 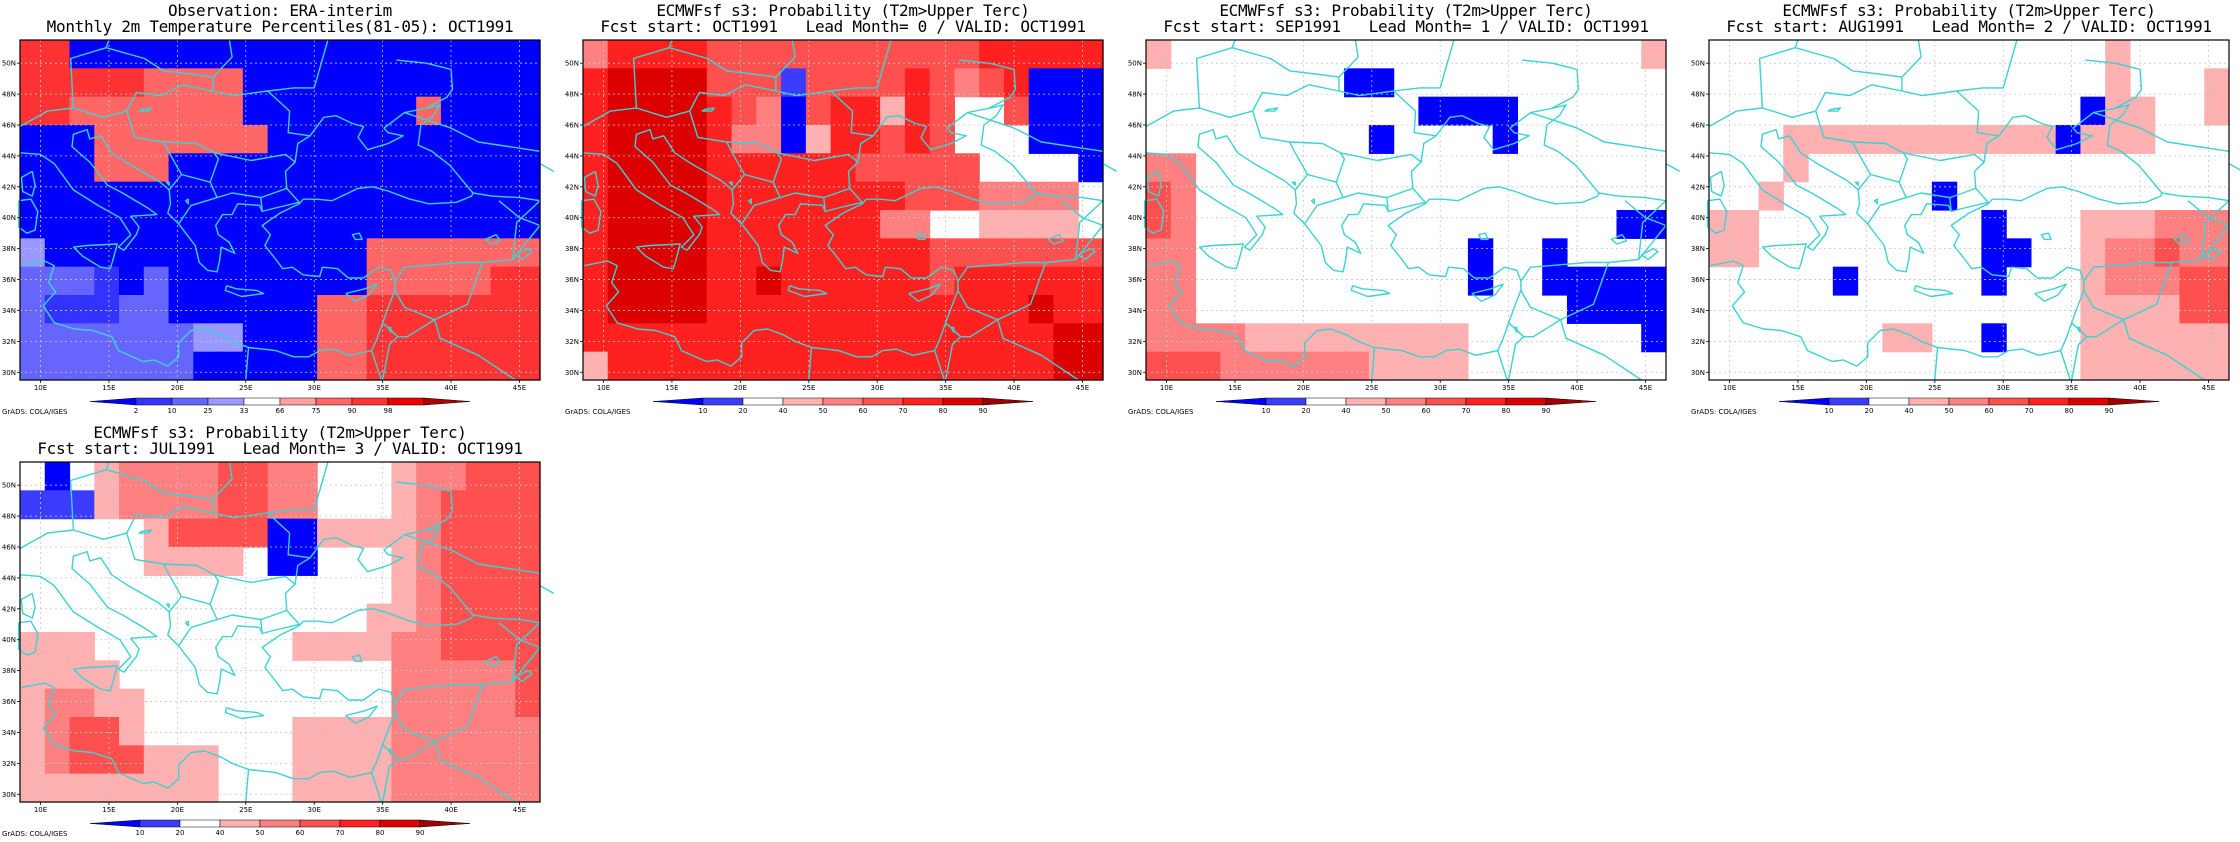 I want to click on color-bar-label: 20, so click(x=180, y=833).